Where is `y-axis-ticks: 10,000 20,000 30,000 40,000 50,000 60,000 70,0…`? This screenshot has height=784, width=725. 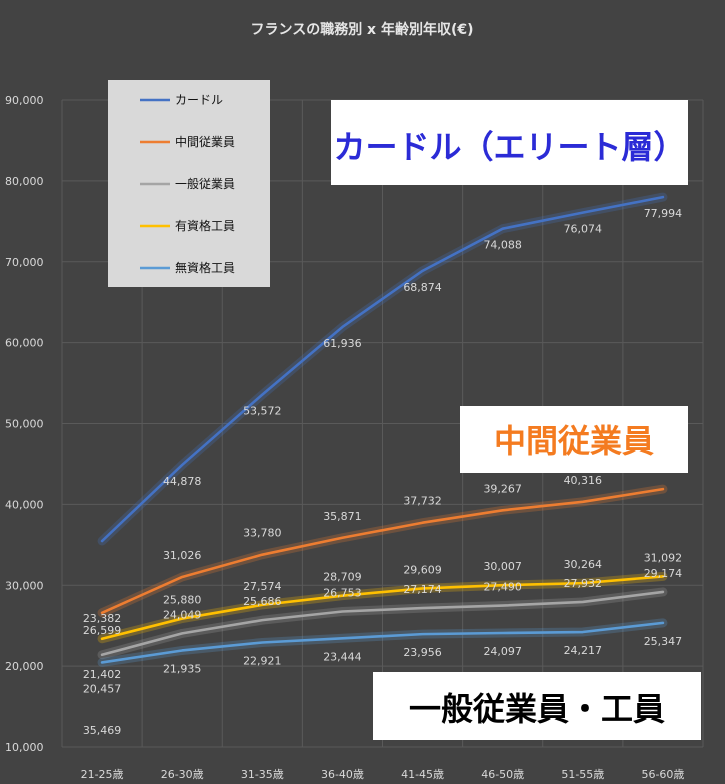
y-axis-ticks: 10,000 20,000 30,000 40,000 50,000 60,000 70,0… is located at coordinates (24, 424).